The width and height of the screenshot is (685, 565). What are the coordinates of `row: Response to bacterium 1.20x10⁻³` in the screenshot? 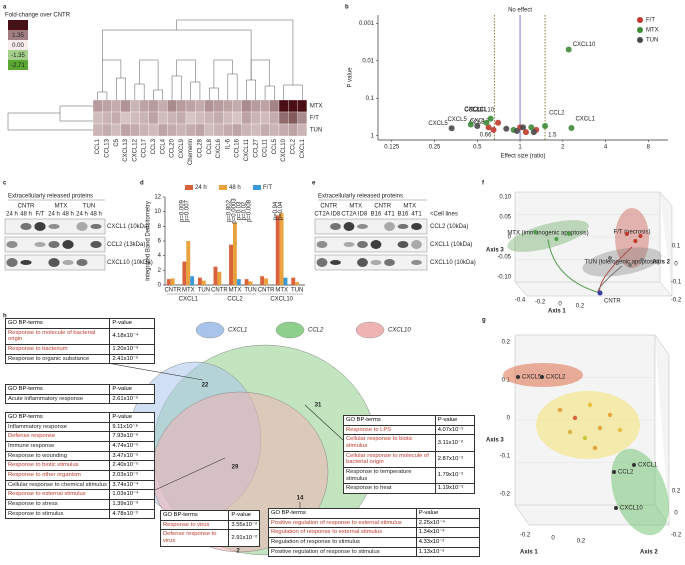 It's located at (79, 349).